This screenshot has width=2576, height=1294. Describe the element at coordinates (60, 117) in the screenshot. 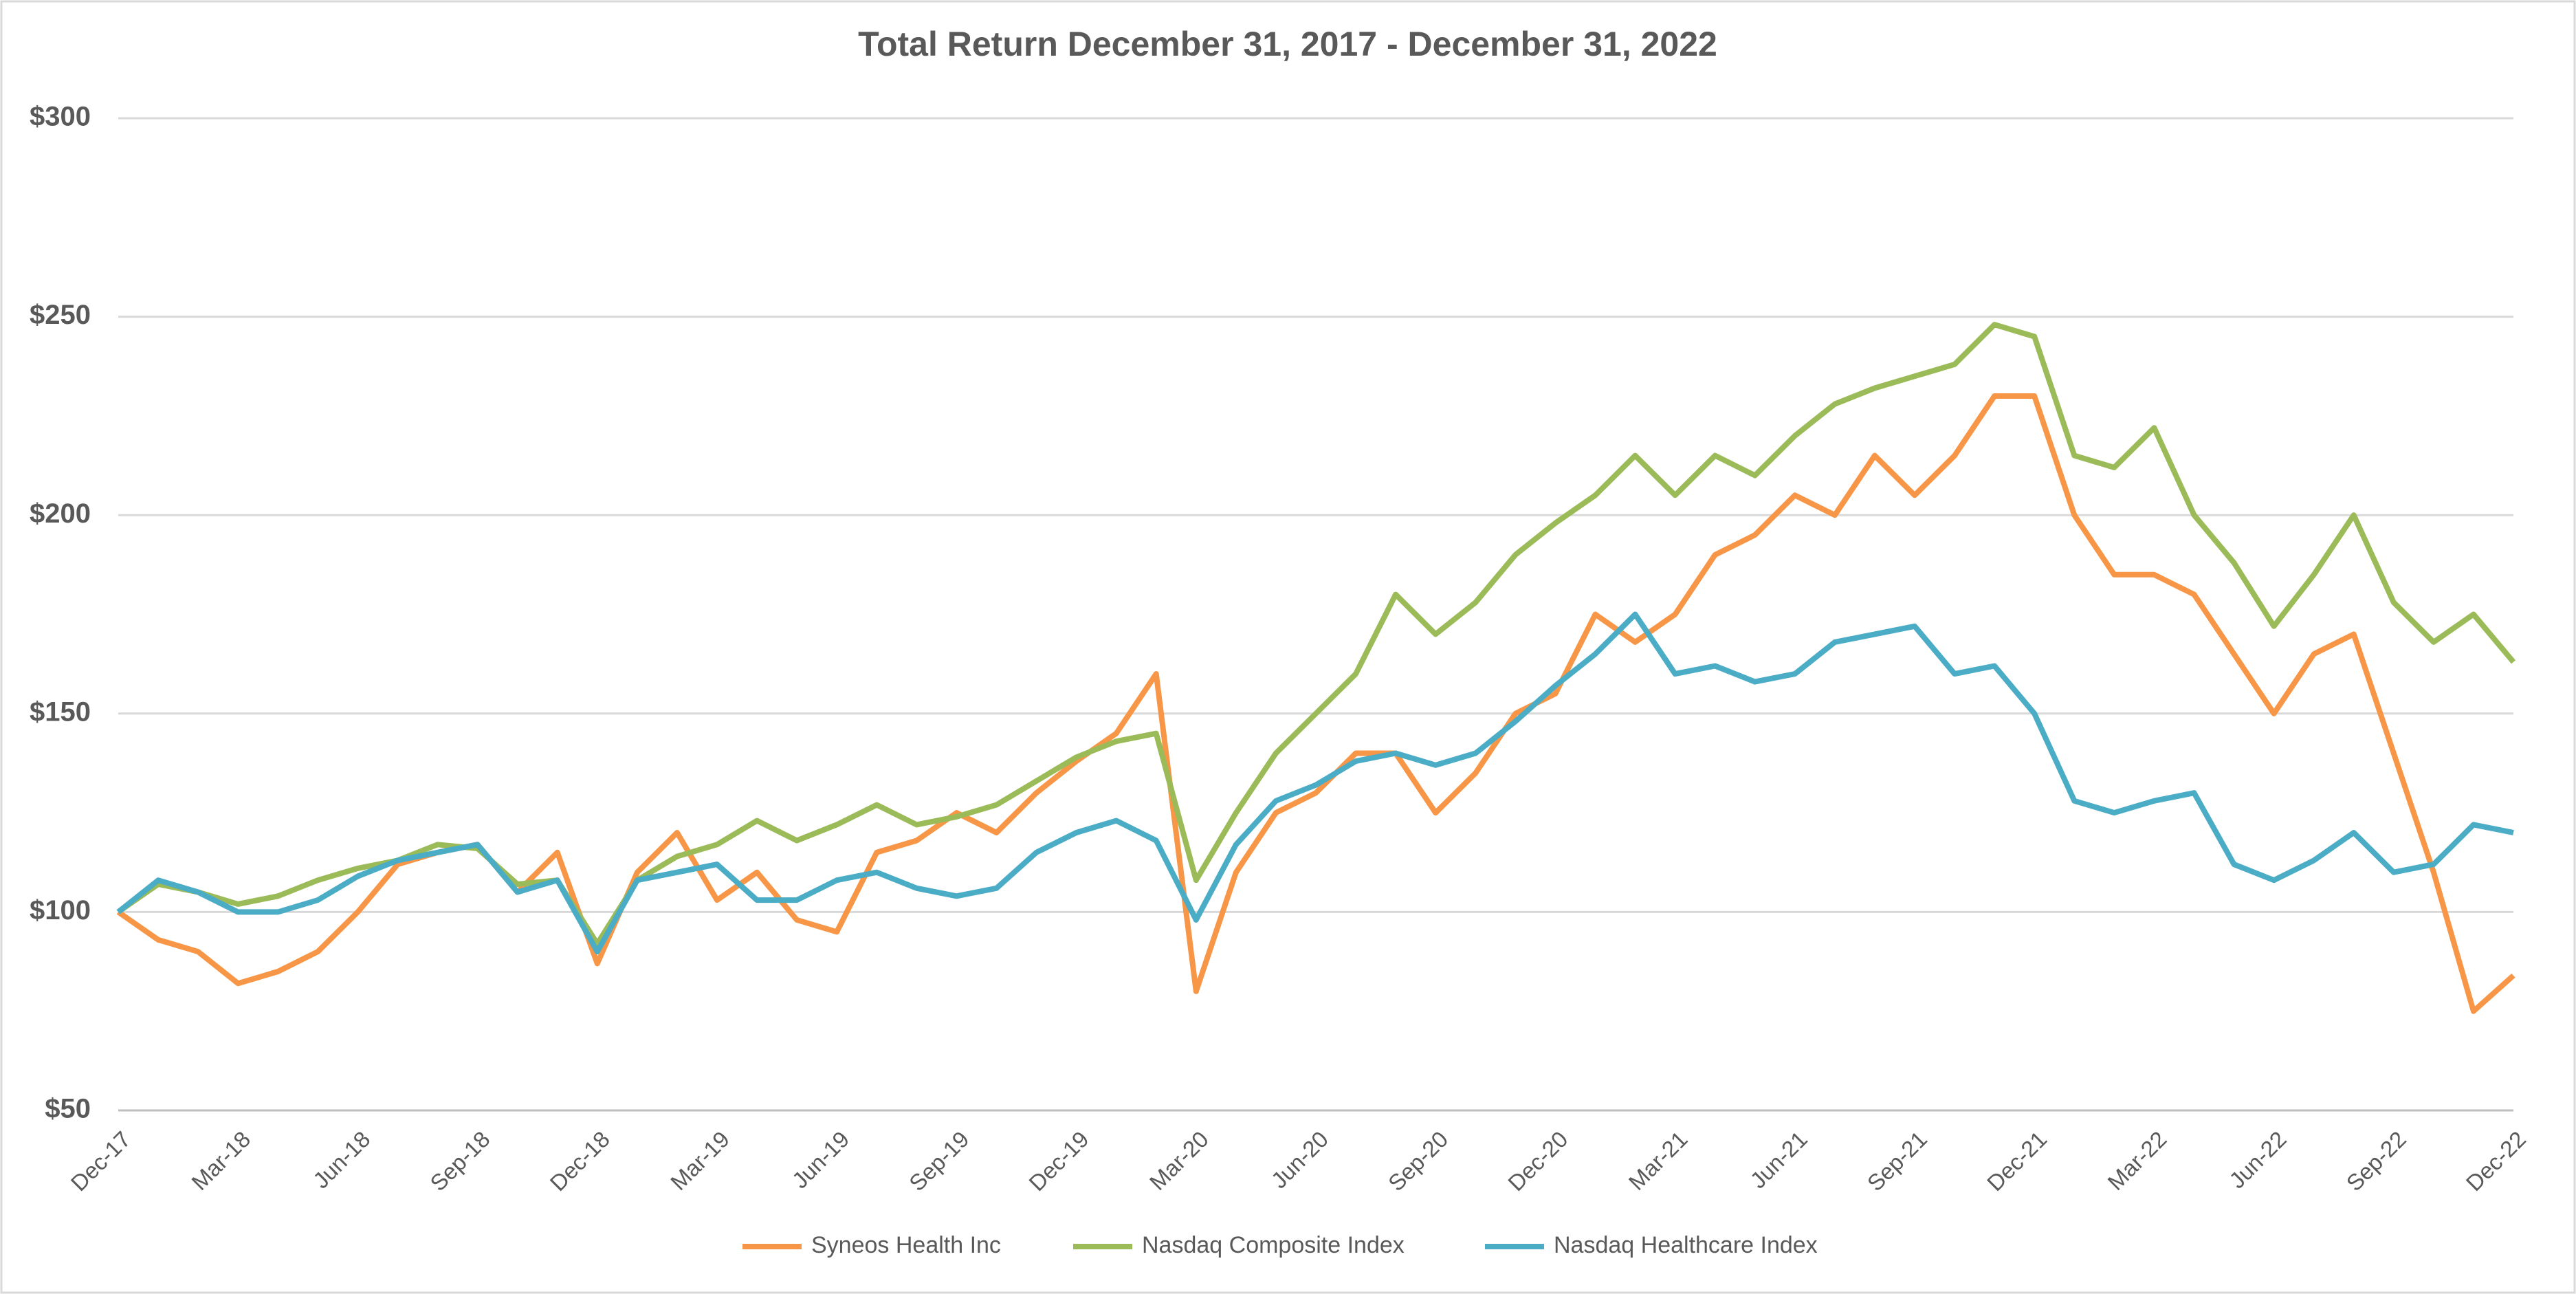

I see `y-tick-label: $300` at that location.